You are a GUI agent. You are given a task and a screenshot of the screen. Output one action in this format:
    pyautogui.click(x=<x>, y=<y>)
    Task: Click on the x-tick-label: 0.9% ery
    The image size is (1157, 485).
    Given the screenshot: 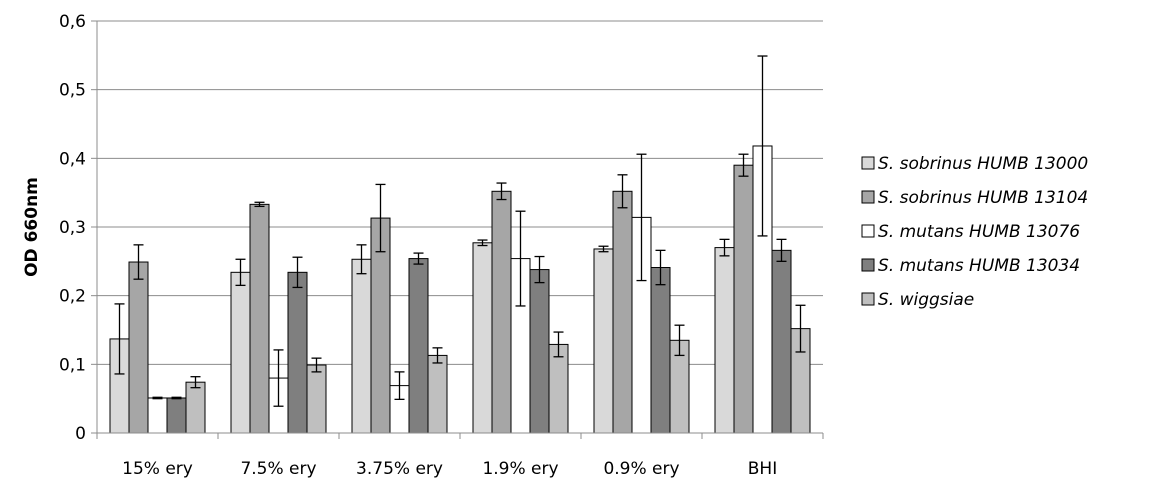 What is the action you would take?
    pyautogui.click(x=641, y=469)
    